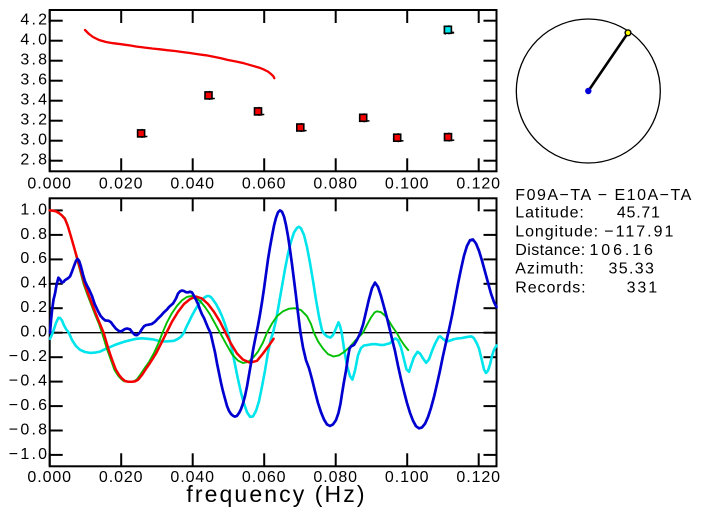 The width and height of the screenshot is (701, 519). Describe the element at coordinates (34, 258) in the screenshot. I see `svg-text: 0.6` at that location.